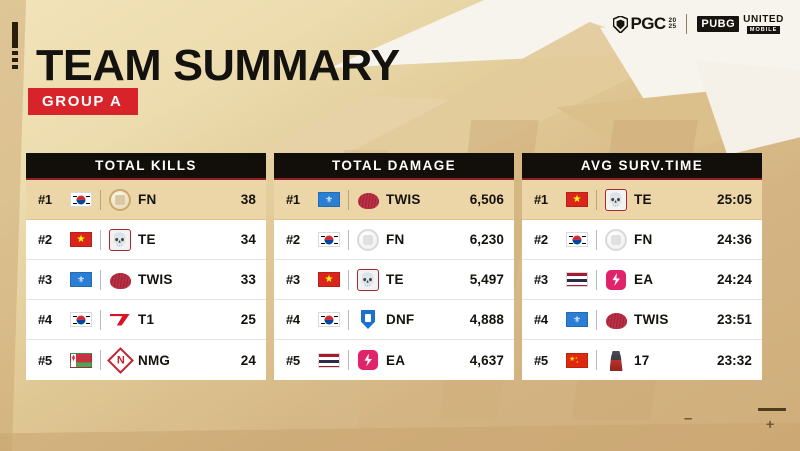 The height and width of the screenshot is (451, 800). What do you see at coordinates (81, 360) in the screenshot?
I see `flag-belarus` at bounding box center [81, 360].